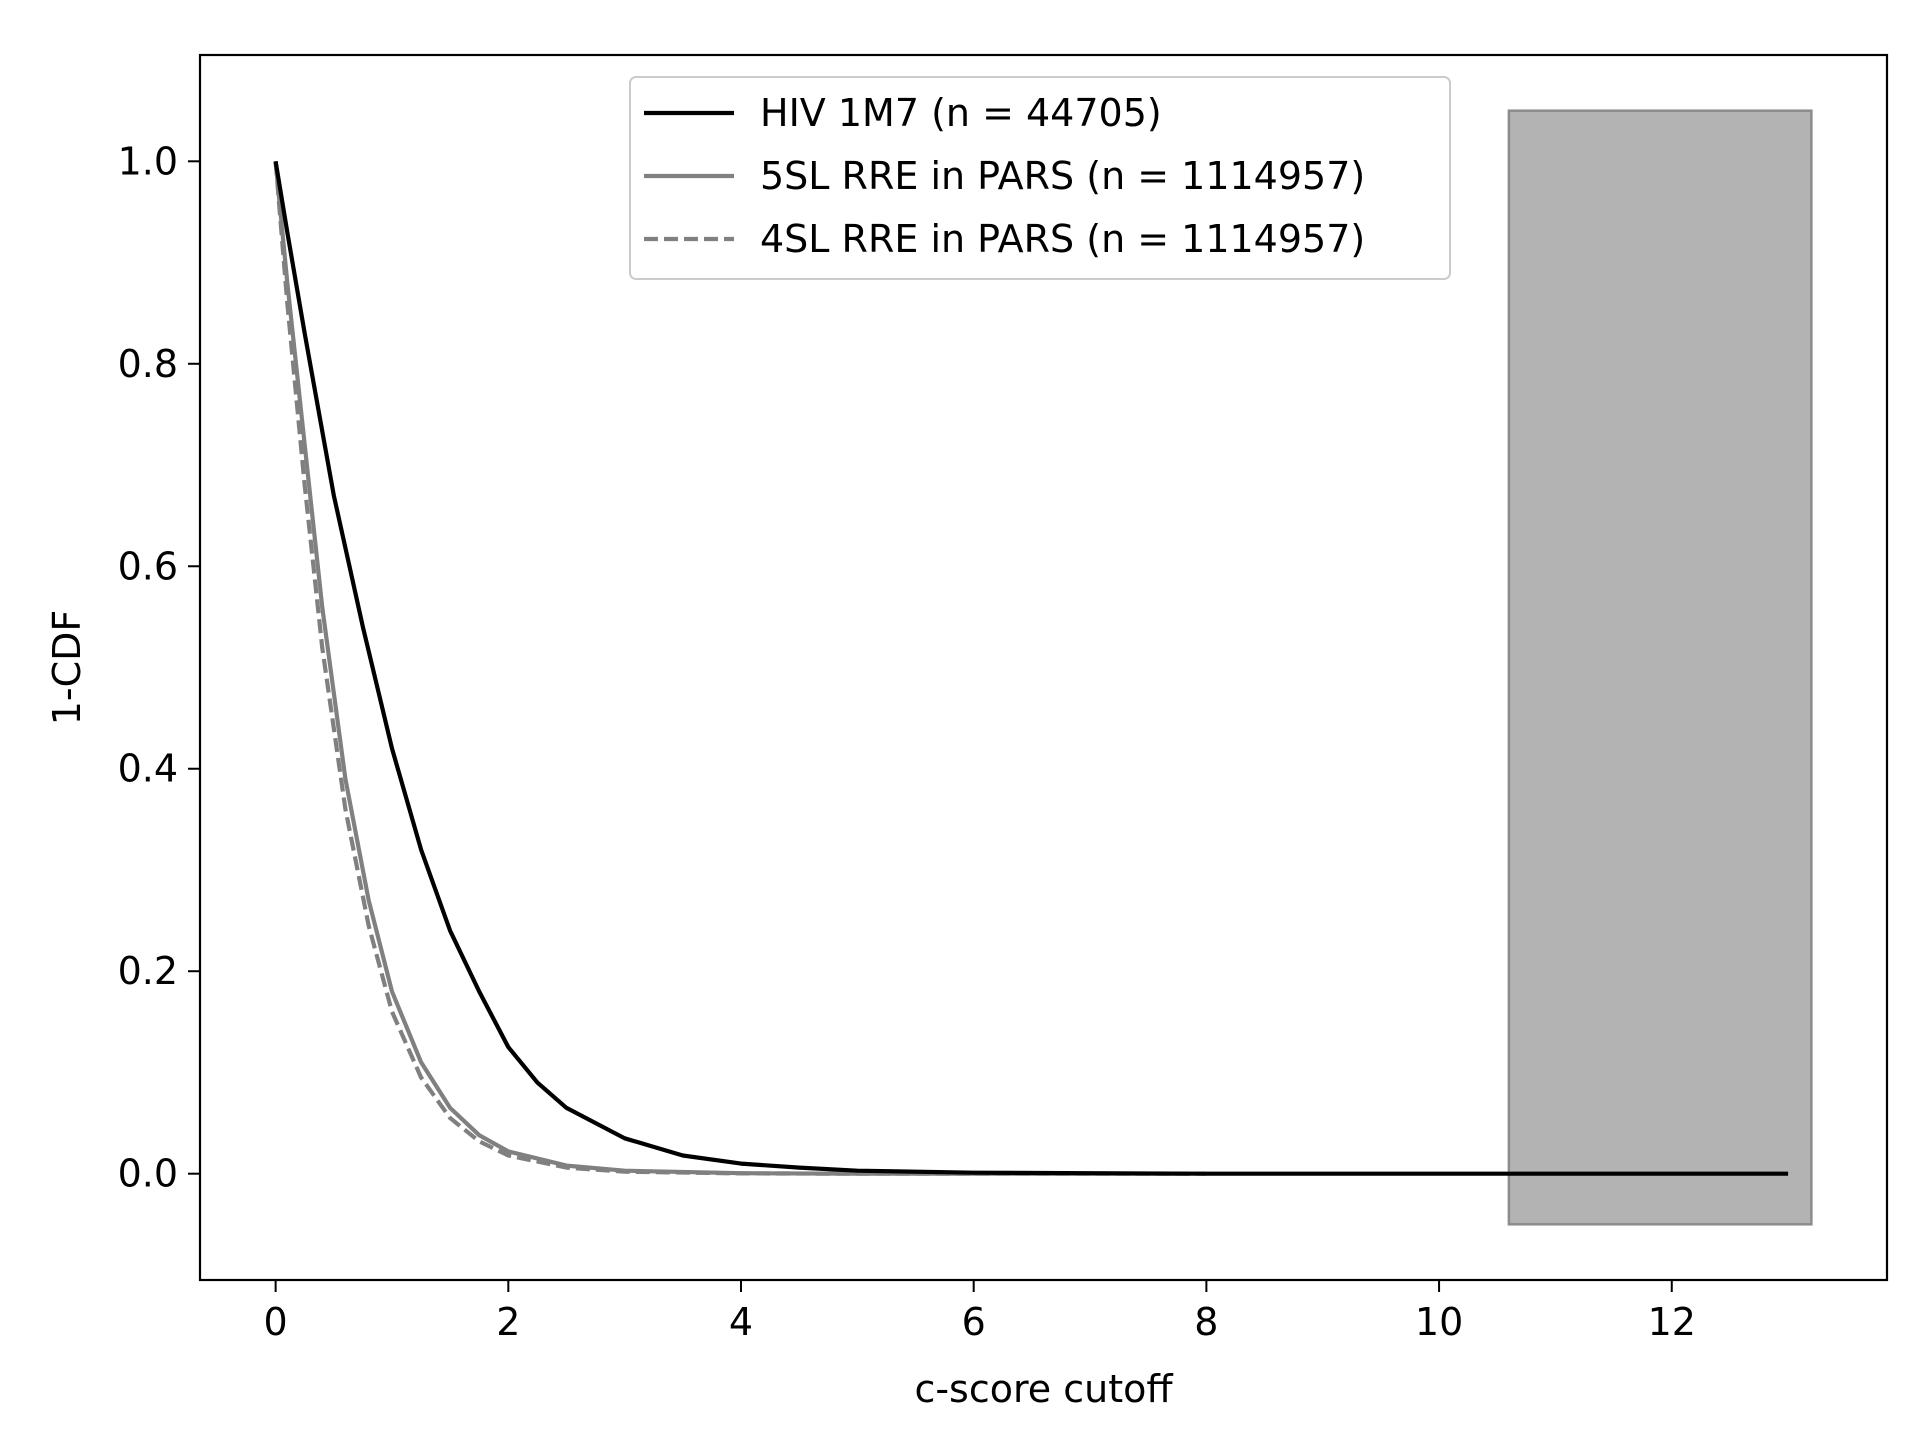 This screenshot has height=1440, width=1920. I want to click on y-tick-label: 0.0, so click(148, 1174).